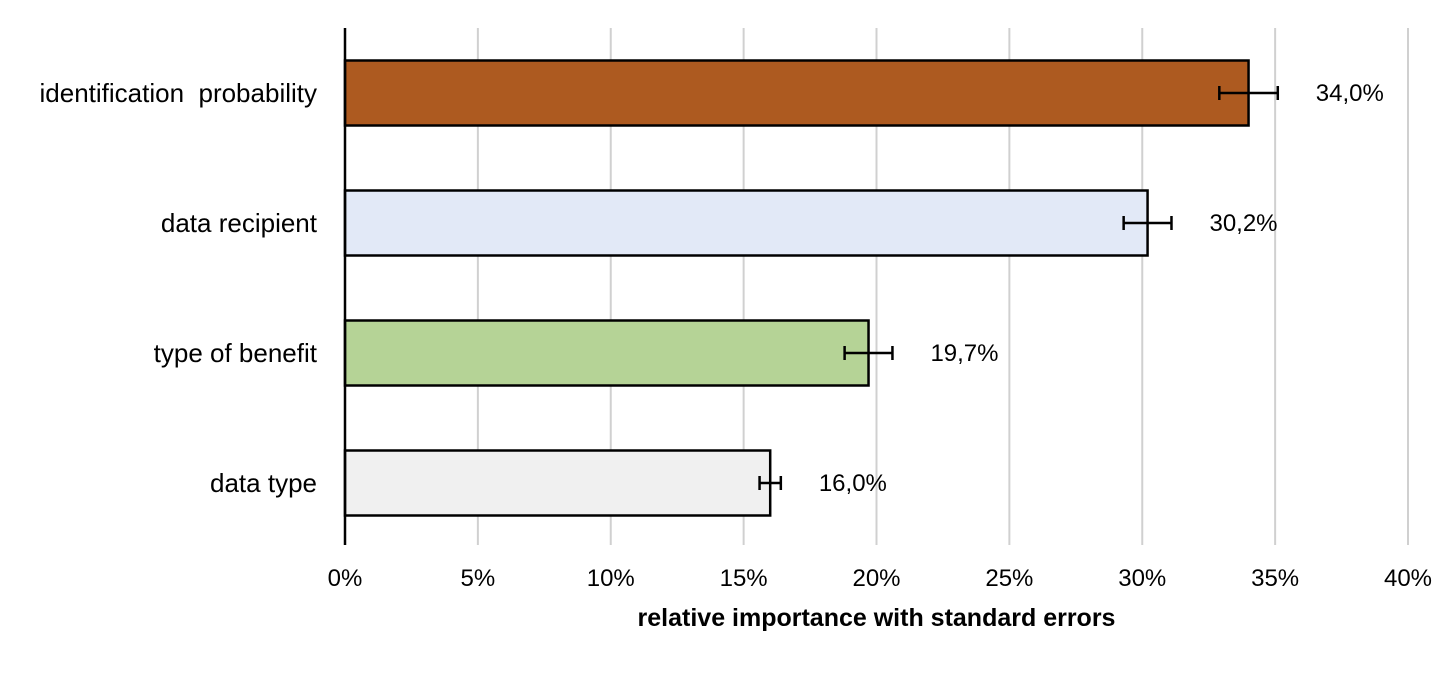 This screenshot has height=677, width=1453. Describe the element at coordinates (964, 353) in the screenshot. I see `value-label: 19,7%` at that location.